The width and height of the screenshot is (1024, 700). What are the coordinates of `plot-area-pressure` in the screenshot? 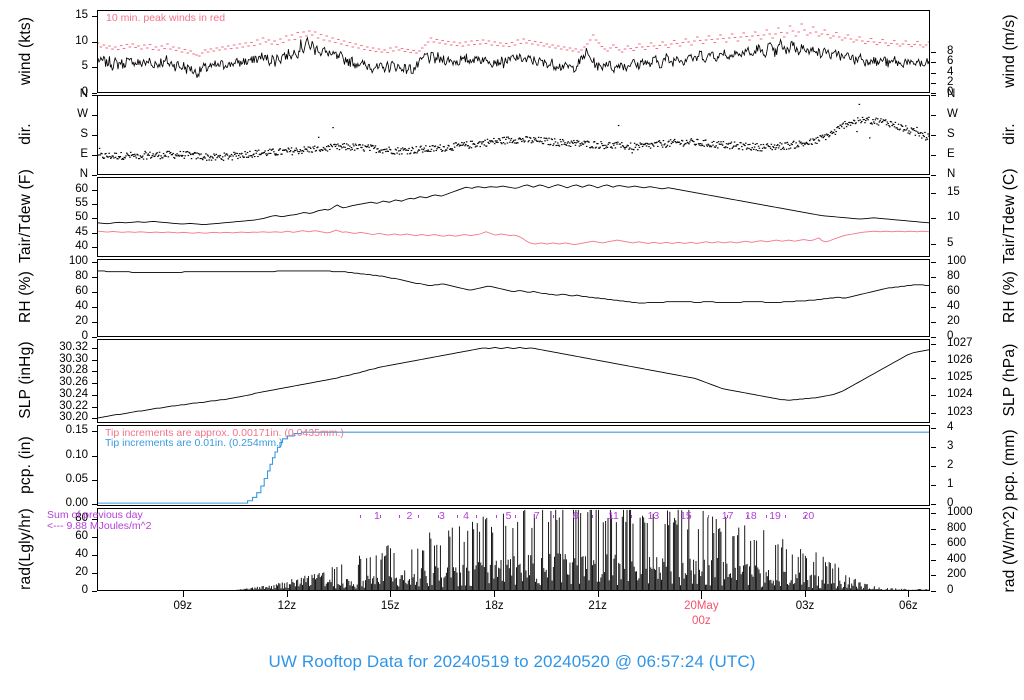 It's located at (513, 381).